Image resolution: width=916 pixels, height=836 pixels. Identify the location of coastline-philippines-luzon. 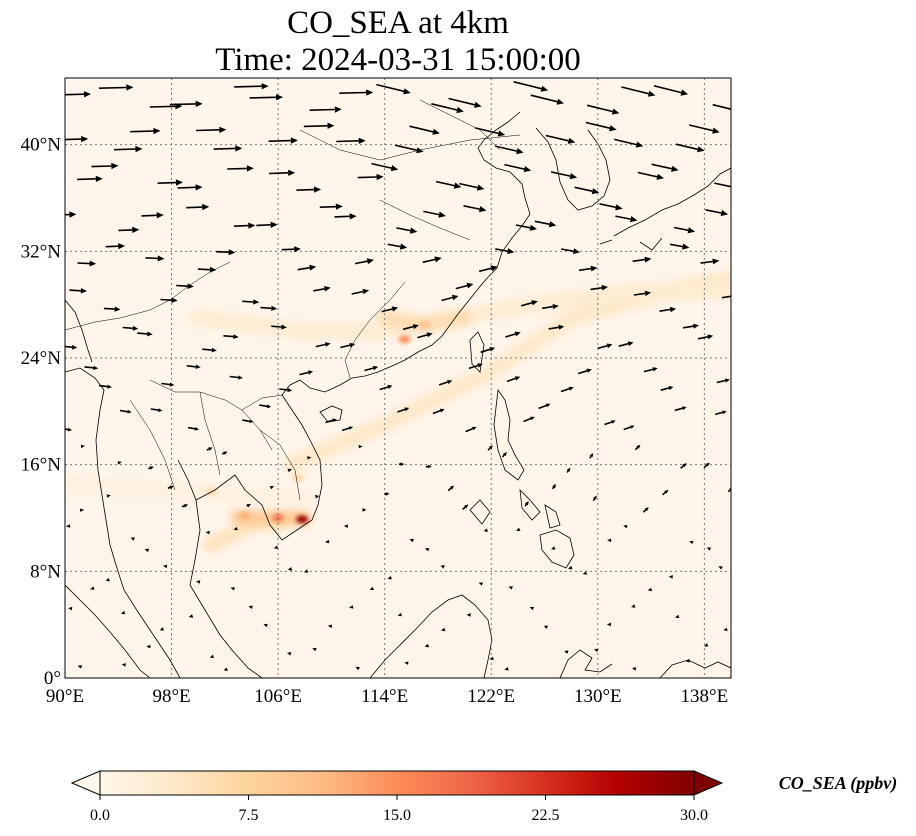
(509, 434).